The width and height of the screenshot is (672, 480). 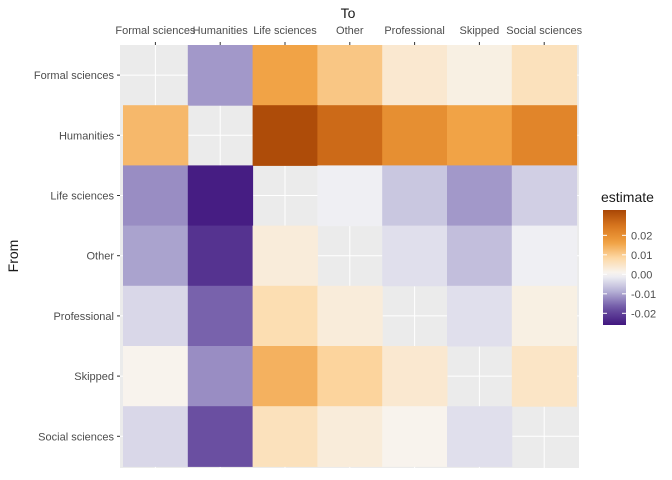 What do you see at coordinates (221, 31) in the screenshot?
I see `x-tick-label: Humanities` at bounding box center [221, 31].